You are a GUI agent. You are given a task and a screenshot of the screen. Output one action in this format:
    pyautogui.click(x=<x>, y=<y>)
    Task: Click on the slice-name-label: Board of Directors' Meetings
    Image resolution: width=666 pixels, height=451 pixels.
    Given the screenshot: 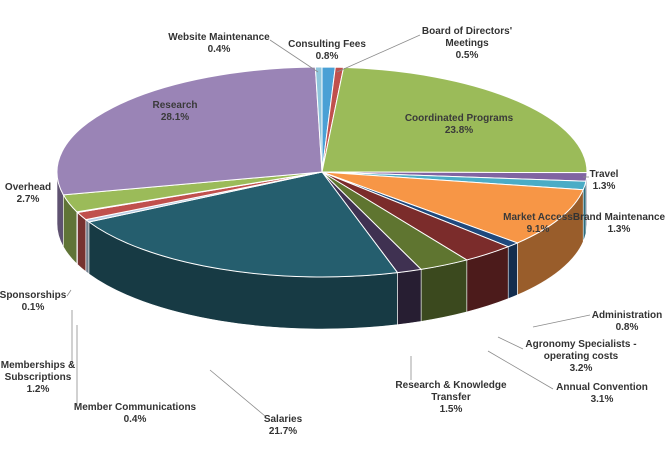 What is the action you would take?
    pyautogui.click(x=467, y=37)
    